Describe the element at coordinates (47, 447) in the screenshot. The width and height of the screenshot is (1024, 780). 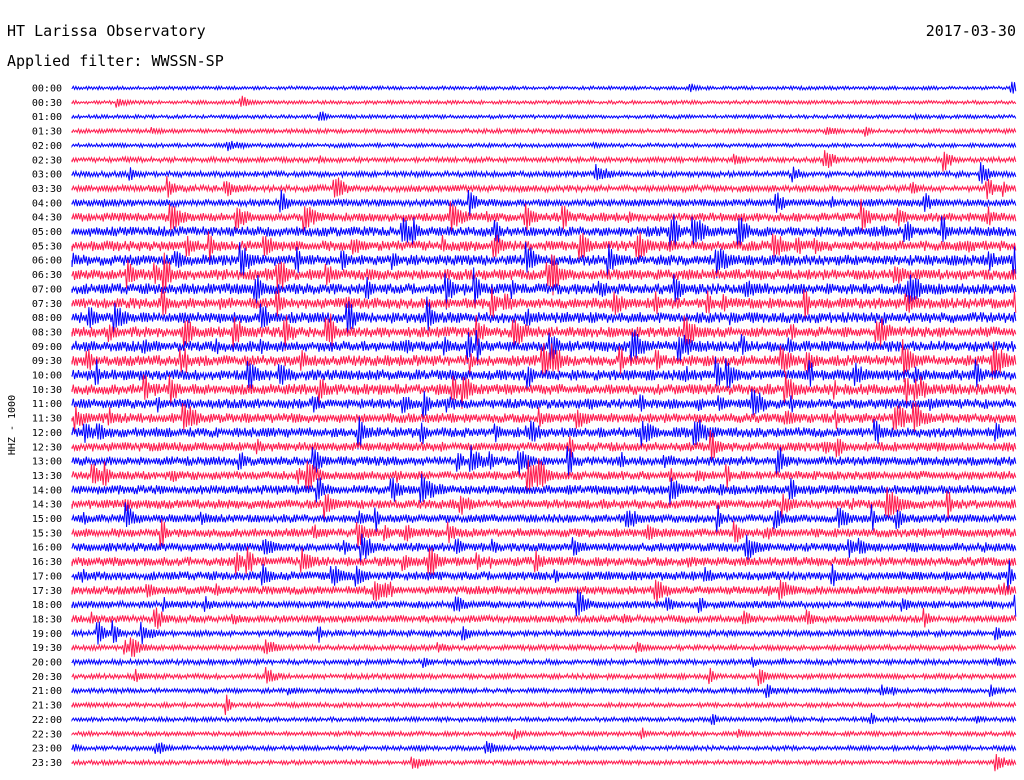
I see `hour-label: 12:30` at that location.